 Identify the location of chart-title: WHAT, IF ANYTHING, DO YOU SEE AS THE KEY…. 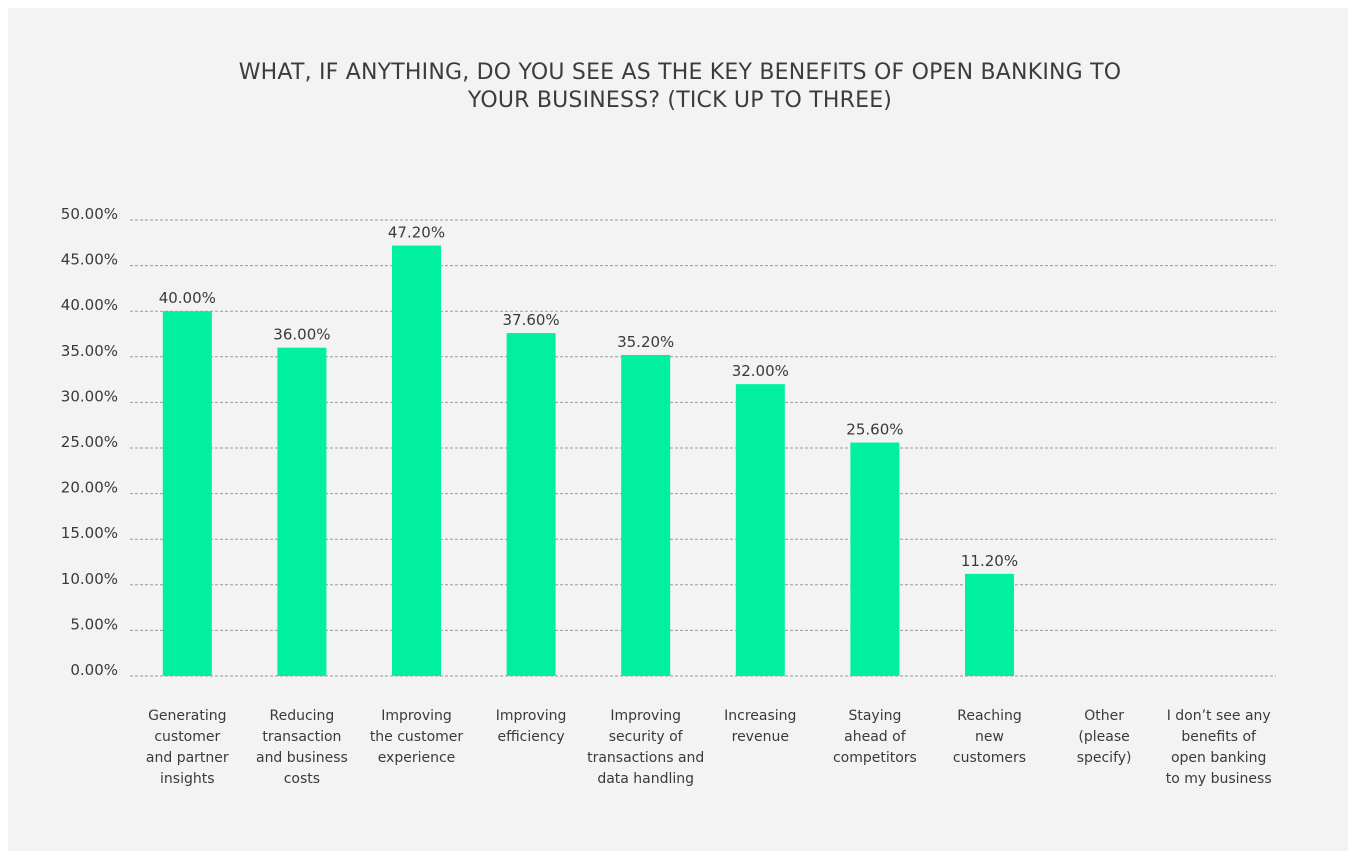
(680, 86).